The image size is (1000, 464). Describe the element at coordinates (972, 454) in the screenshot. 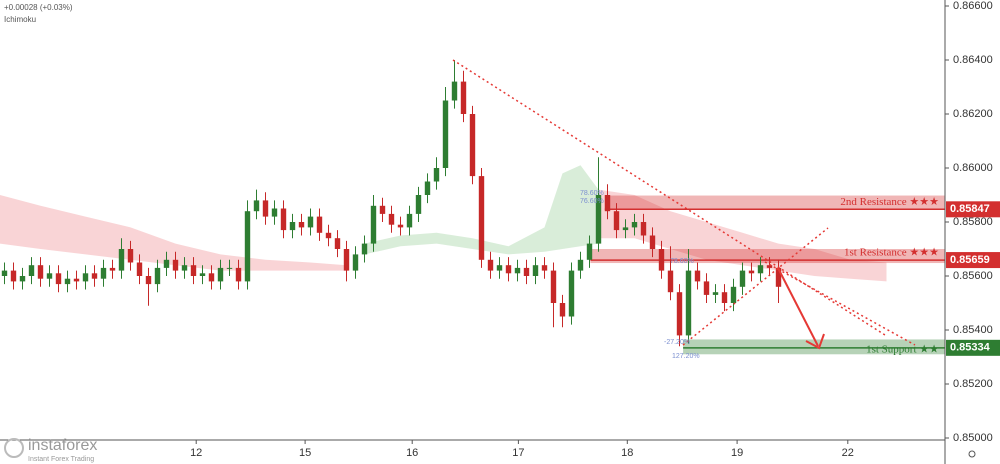

I see `settings-icon` at that location.